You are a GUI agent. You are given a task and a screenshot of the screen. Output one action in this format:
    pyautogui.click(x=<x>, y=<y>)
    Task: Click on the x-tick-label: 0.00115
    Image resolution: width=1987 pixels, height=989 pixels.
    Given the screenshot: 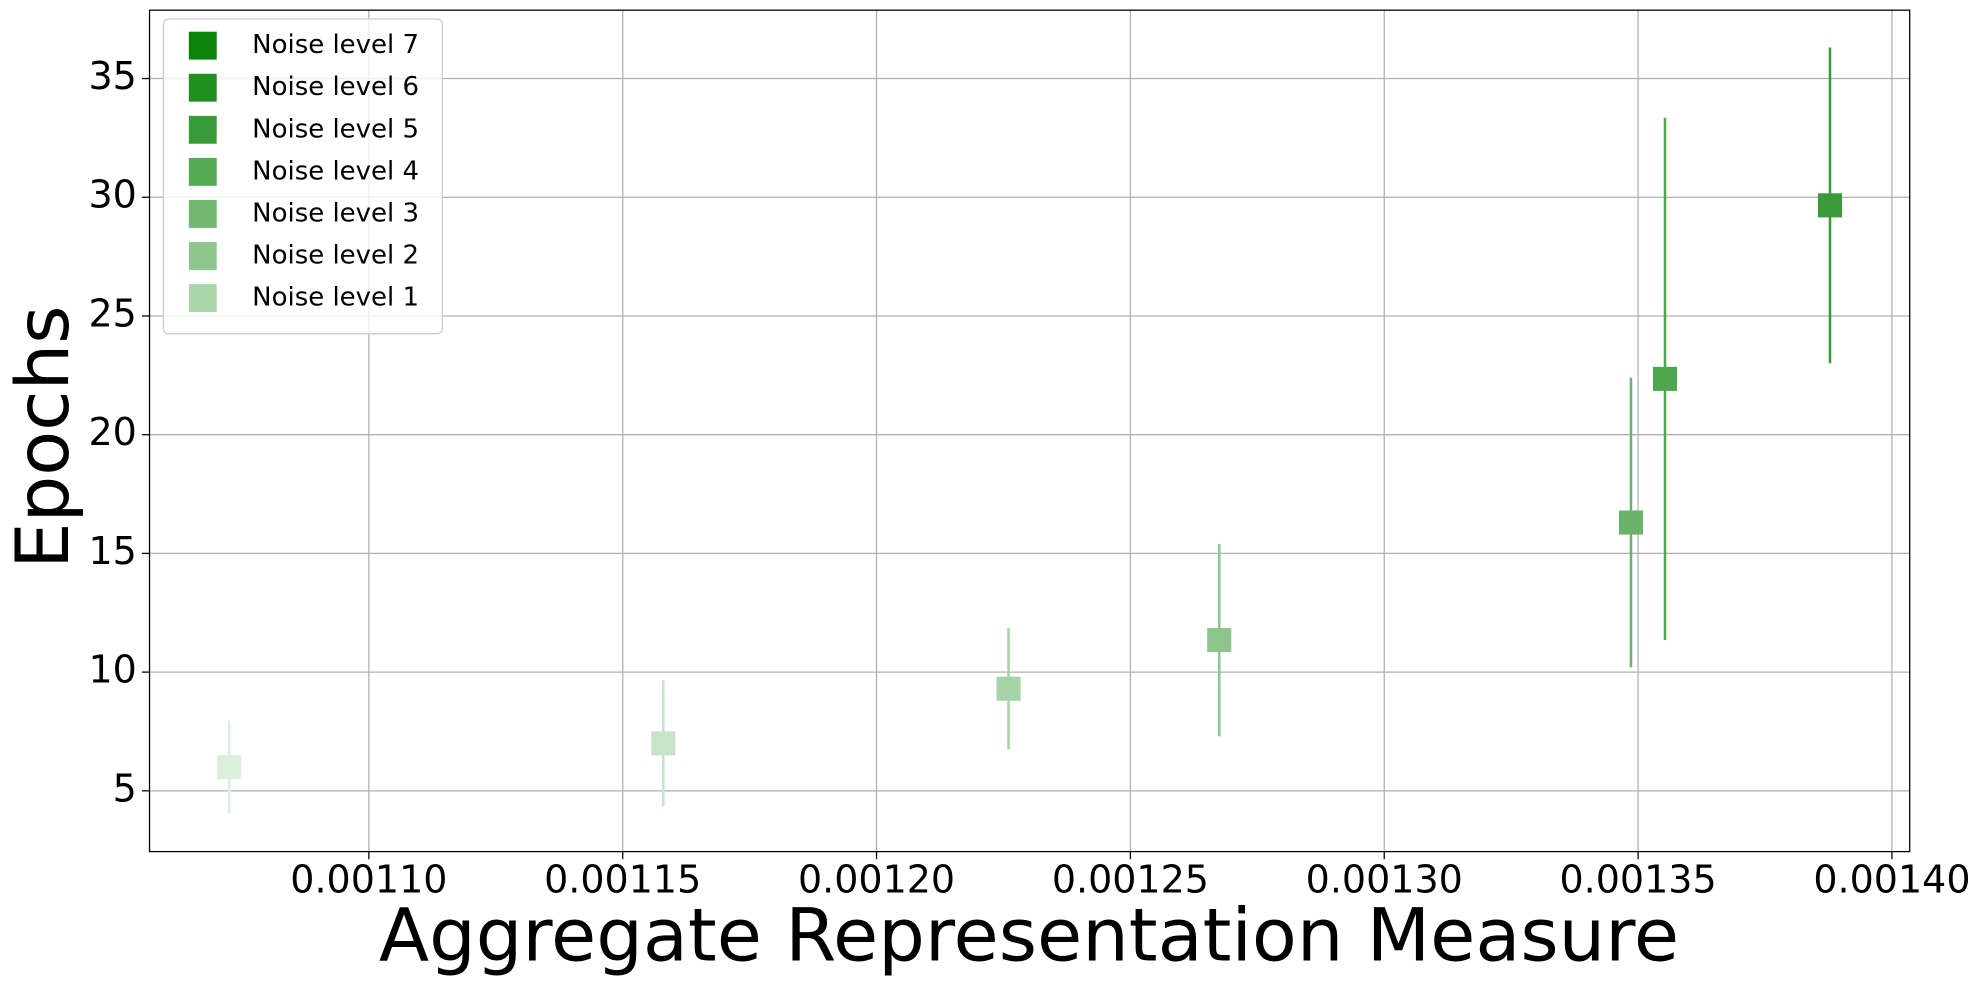 What is the action you would take?
    pyautogui.click(x=622, y=880)
    